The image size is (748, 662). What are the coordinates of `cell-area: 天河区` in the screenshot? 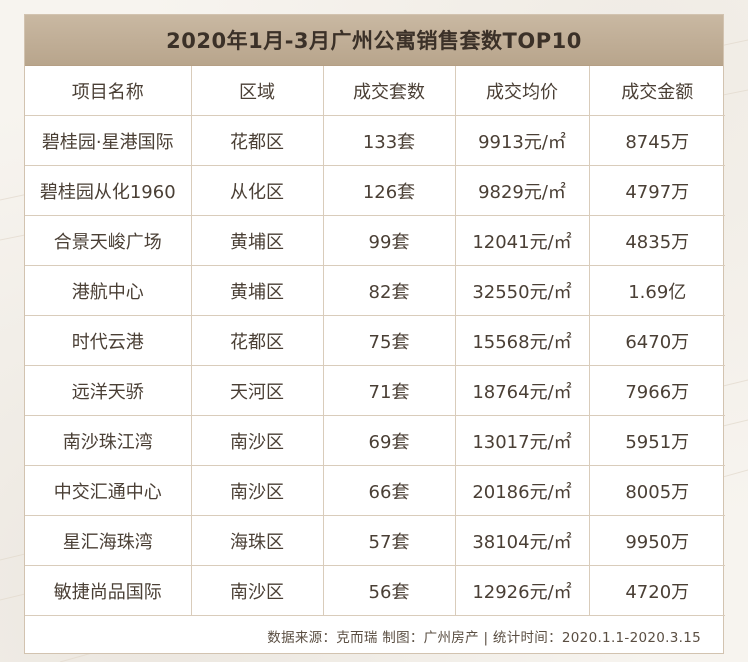 It's located at (257, 390).